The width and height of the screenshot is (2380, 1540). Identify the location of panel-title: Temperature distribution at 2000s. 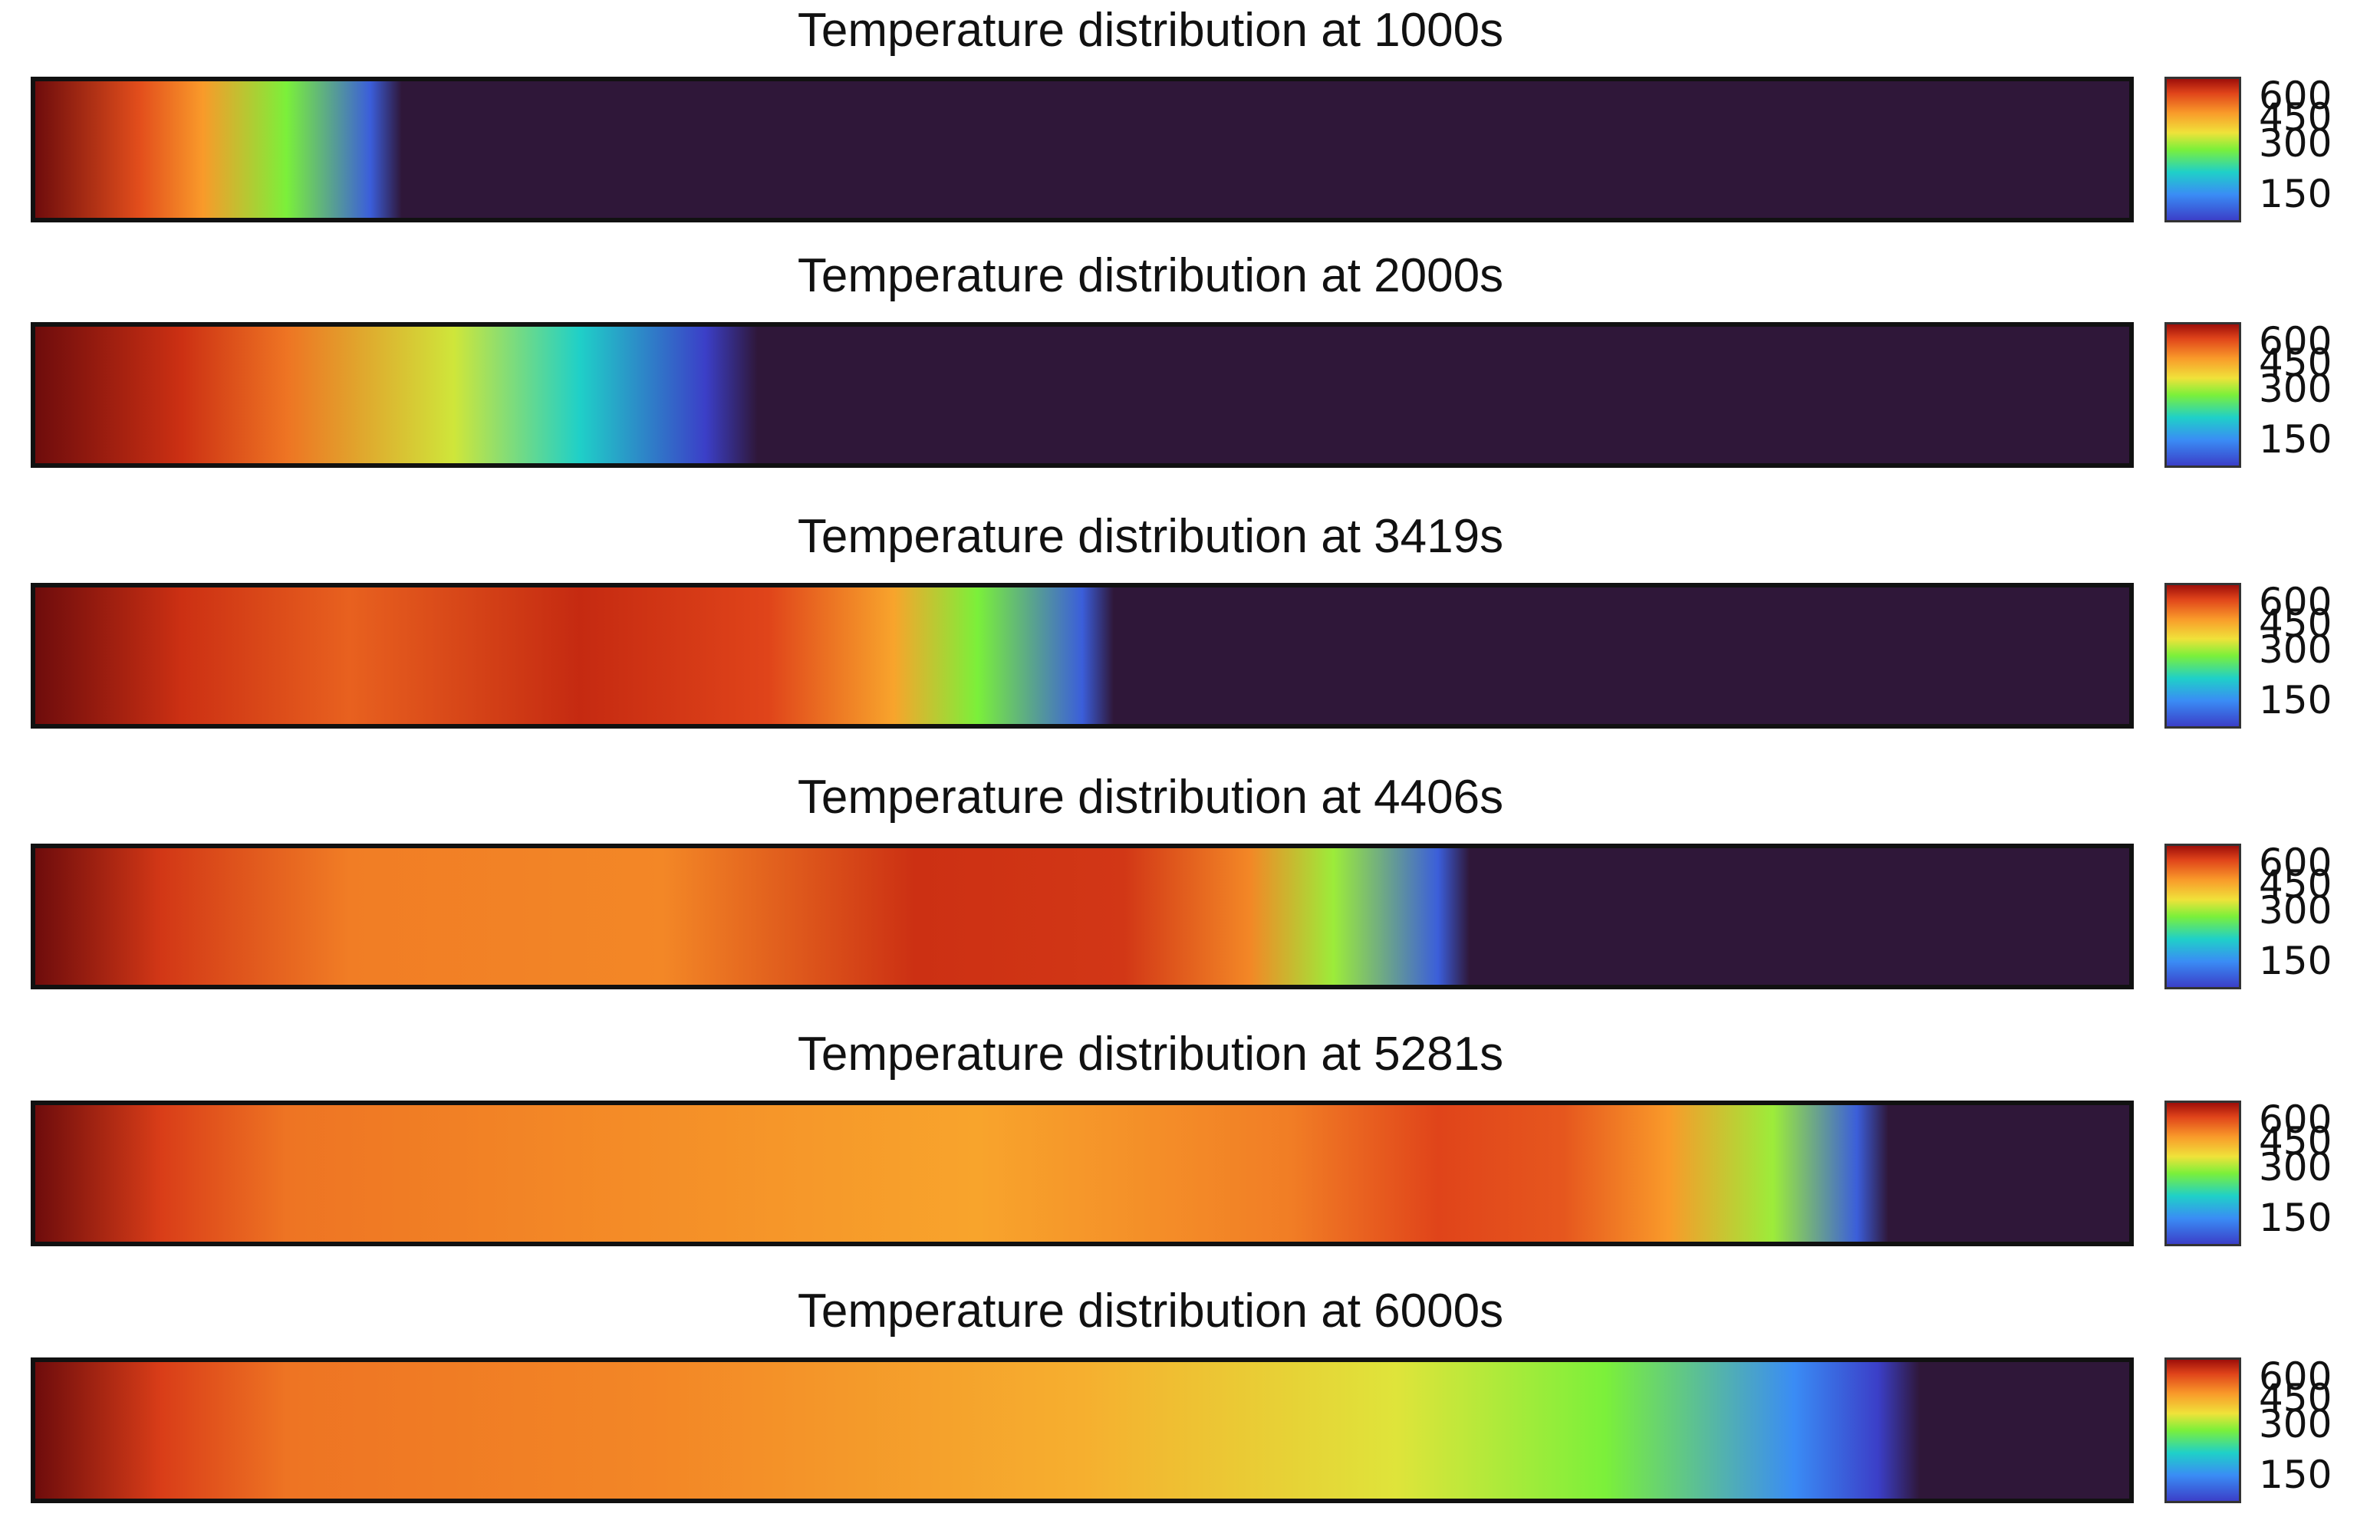
(1150, 275).